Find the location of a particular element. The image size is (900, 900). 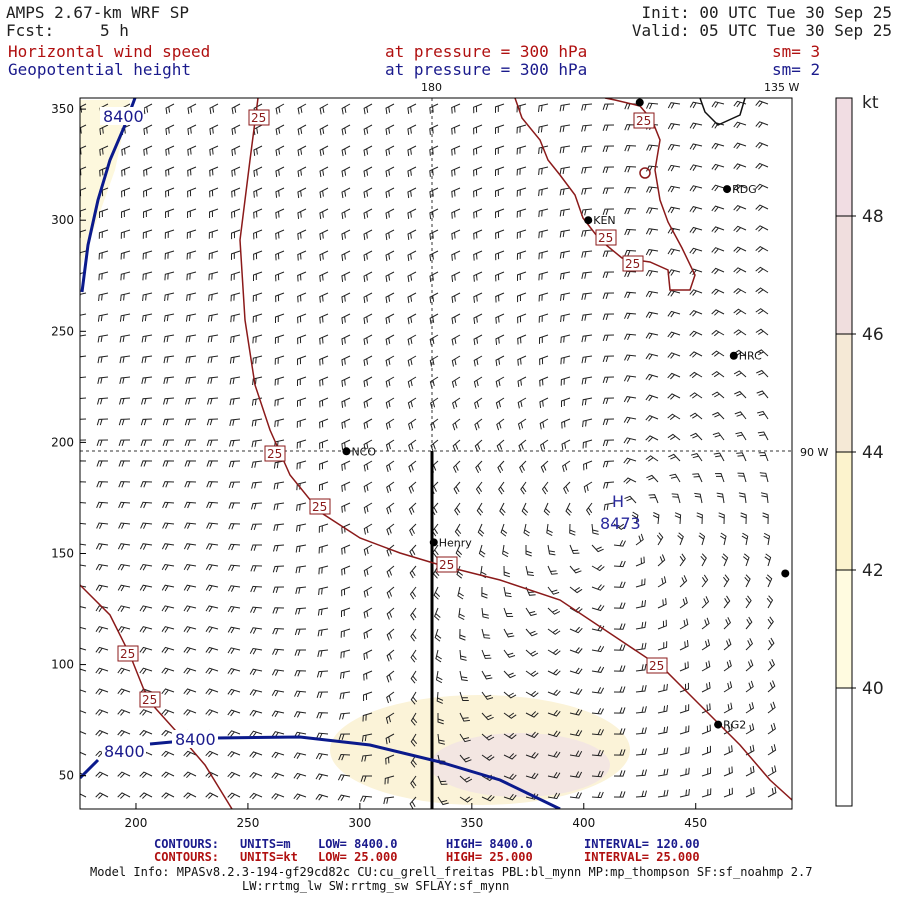

y-tick-label: 50 is located at coordinates (66, 776).